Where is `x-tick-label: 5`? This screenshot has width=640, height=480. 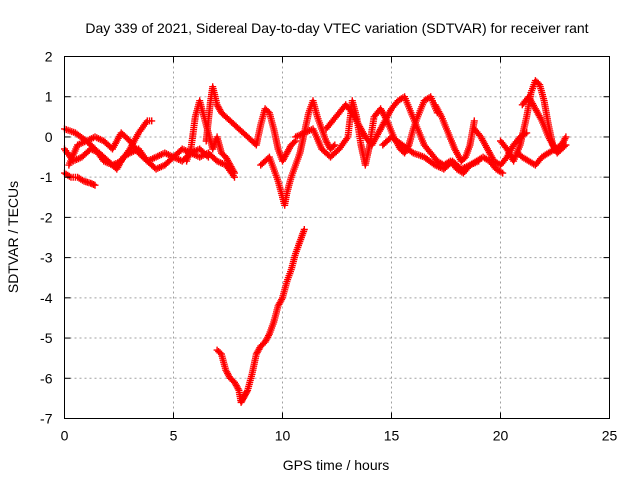 x-tick-label: 5 is located at coordinates (174, 436).